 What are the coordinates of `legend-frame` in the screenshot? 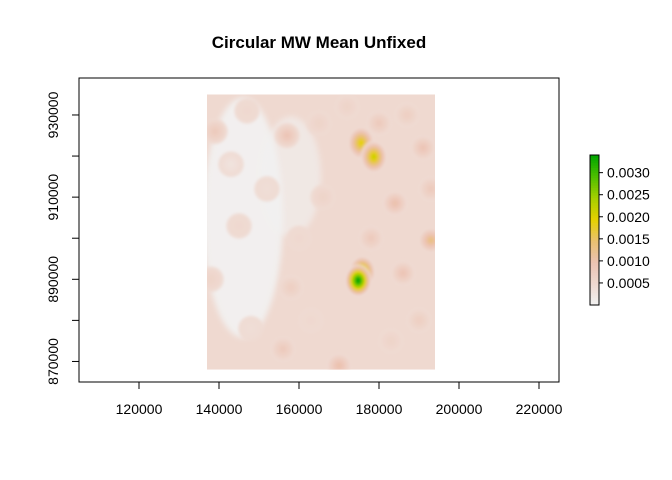 It's located at (594, 230).